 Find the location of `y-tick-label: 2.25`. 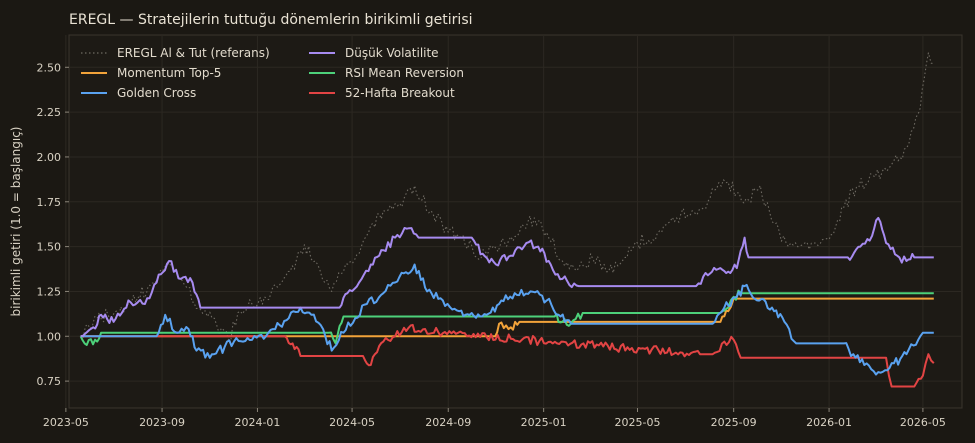

y-tick-label: 2.25 is located at coordinates (49, 112).